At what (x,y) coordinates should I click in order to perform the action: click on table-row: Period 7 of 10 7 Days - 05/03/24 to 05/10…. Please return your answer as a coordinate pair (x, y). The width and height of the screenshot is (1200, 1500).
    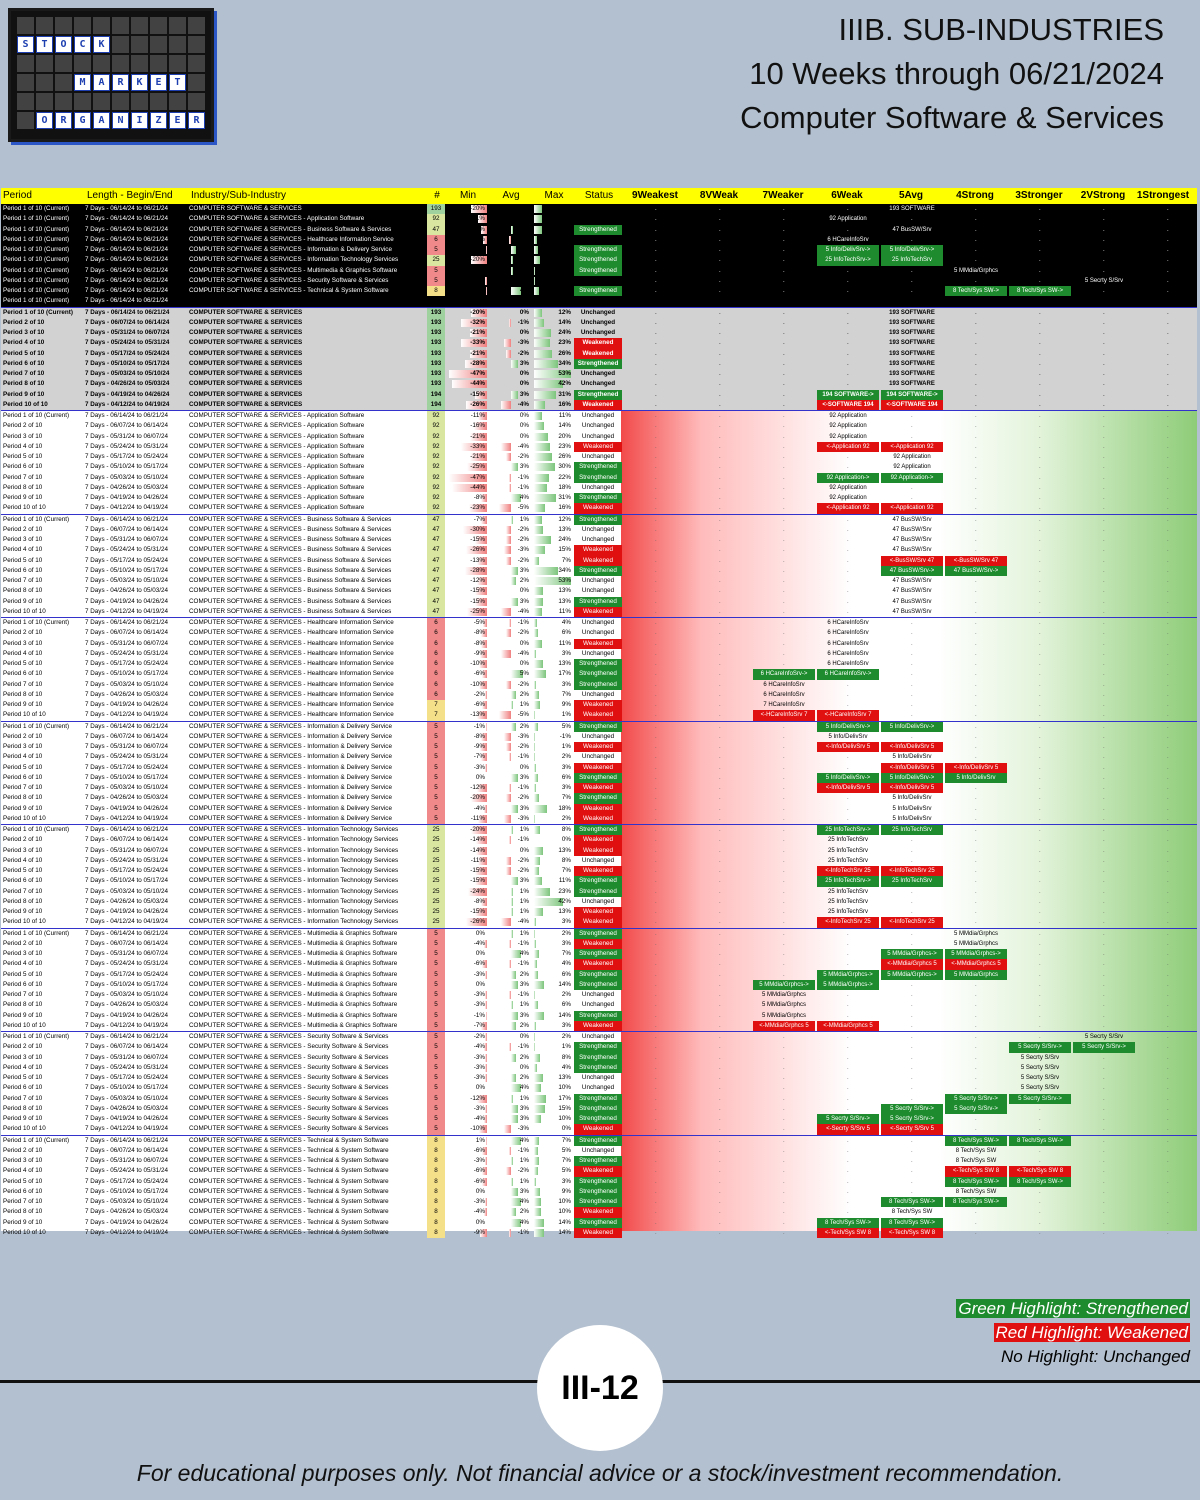
    Looking at the image, I should click on (599, 374).